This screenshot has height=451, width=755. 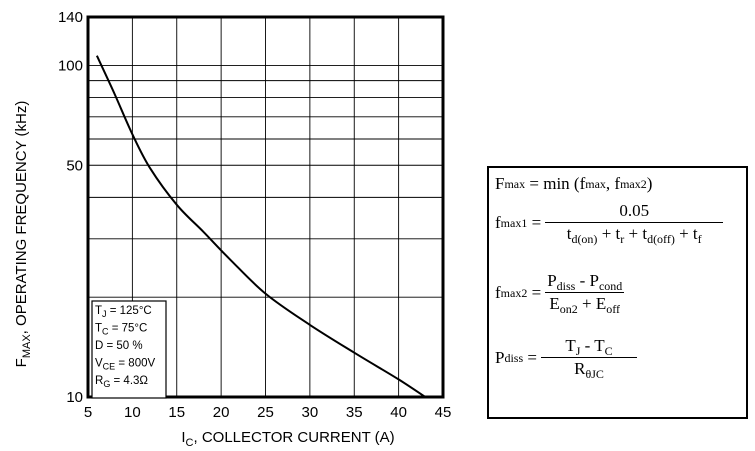 I want to click on fmax2-equation: f max2 = Pdiss - Pcond Eon2 + Eoff, so click(x=560, y=293).